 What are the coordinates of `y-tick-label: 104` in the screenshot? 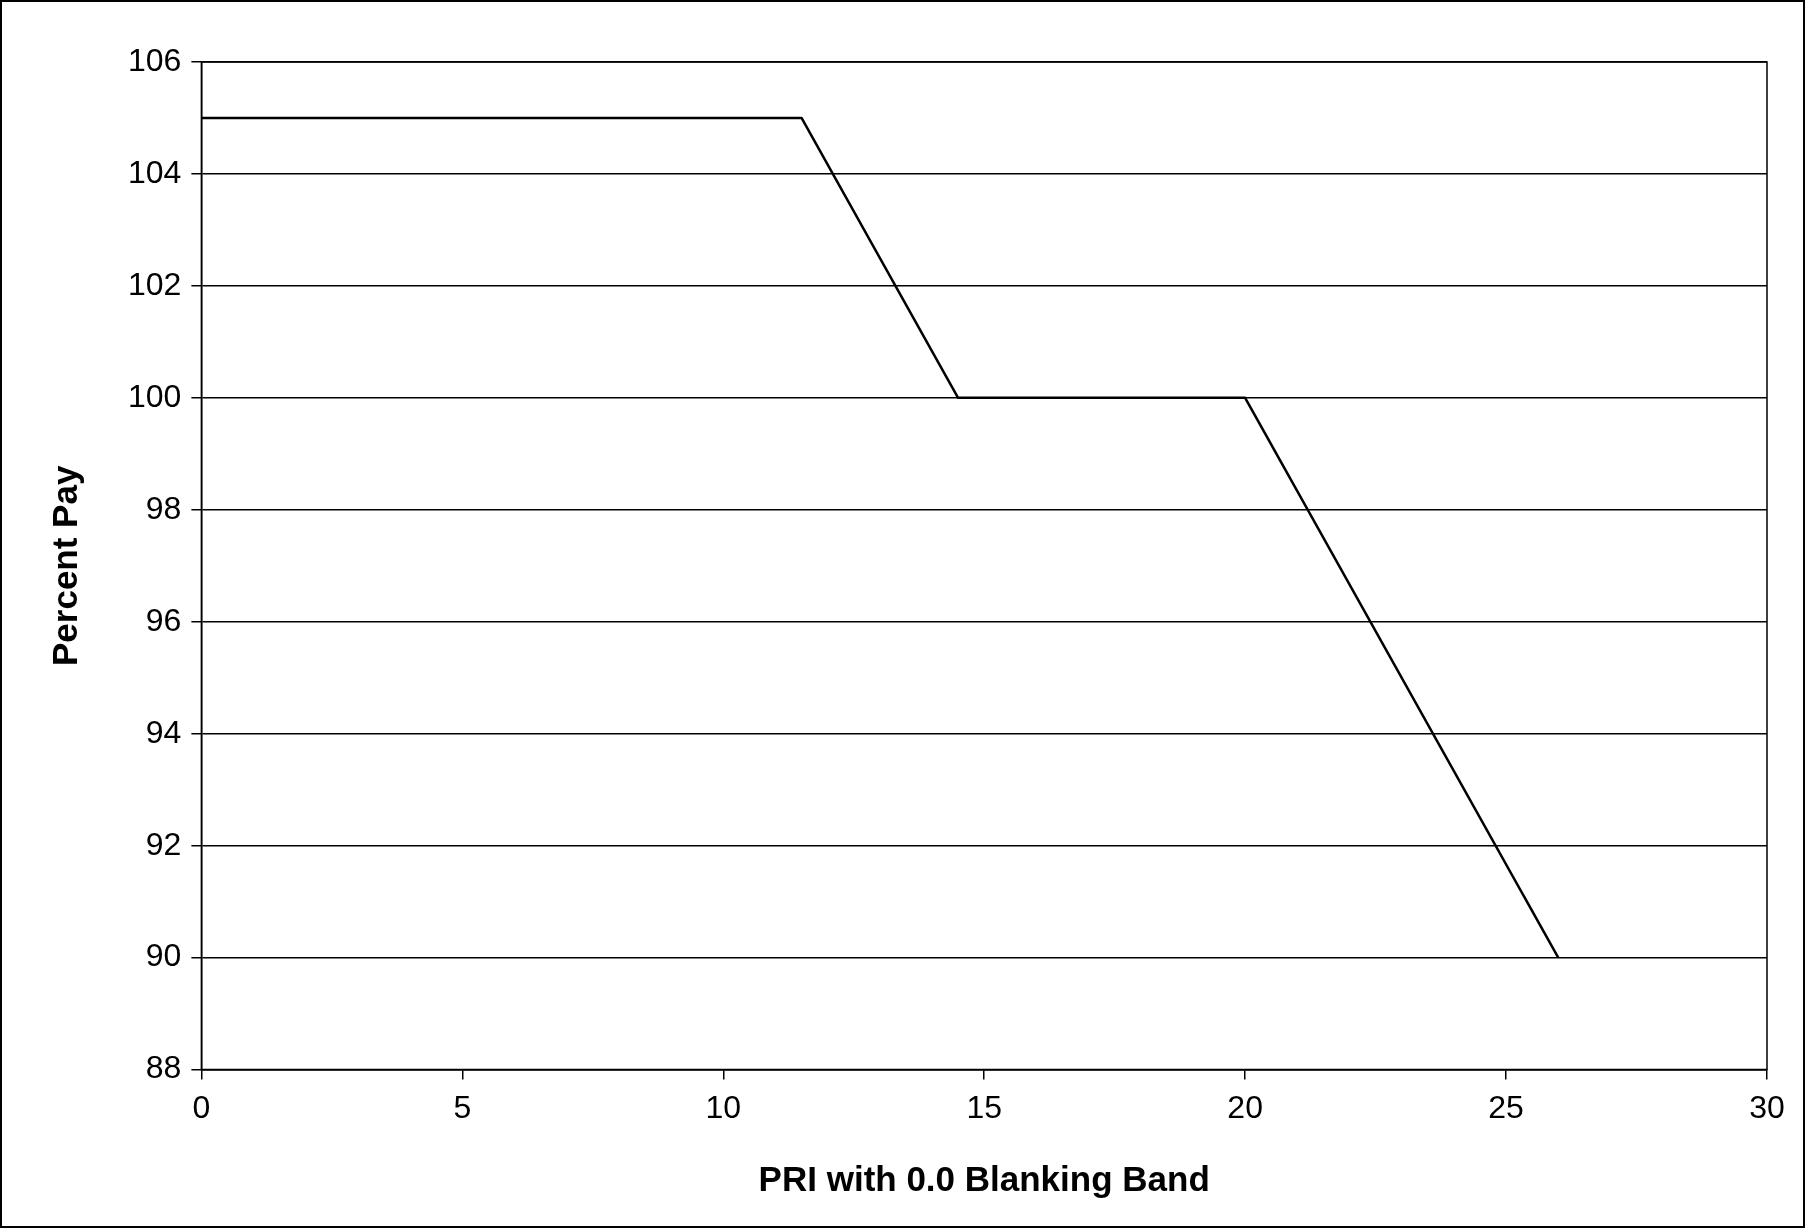 It's located at (155, 171).